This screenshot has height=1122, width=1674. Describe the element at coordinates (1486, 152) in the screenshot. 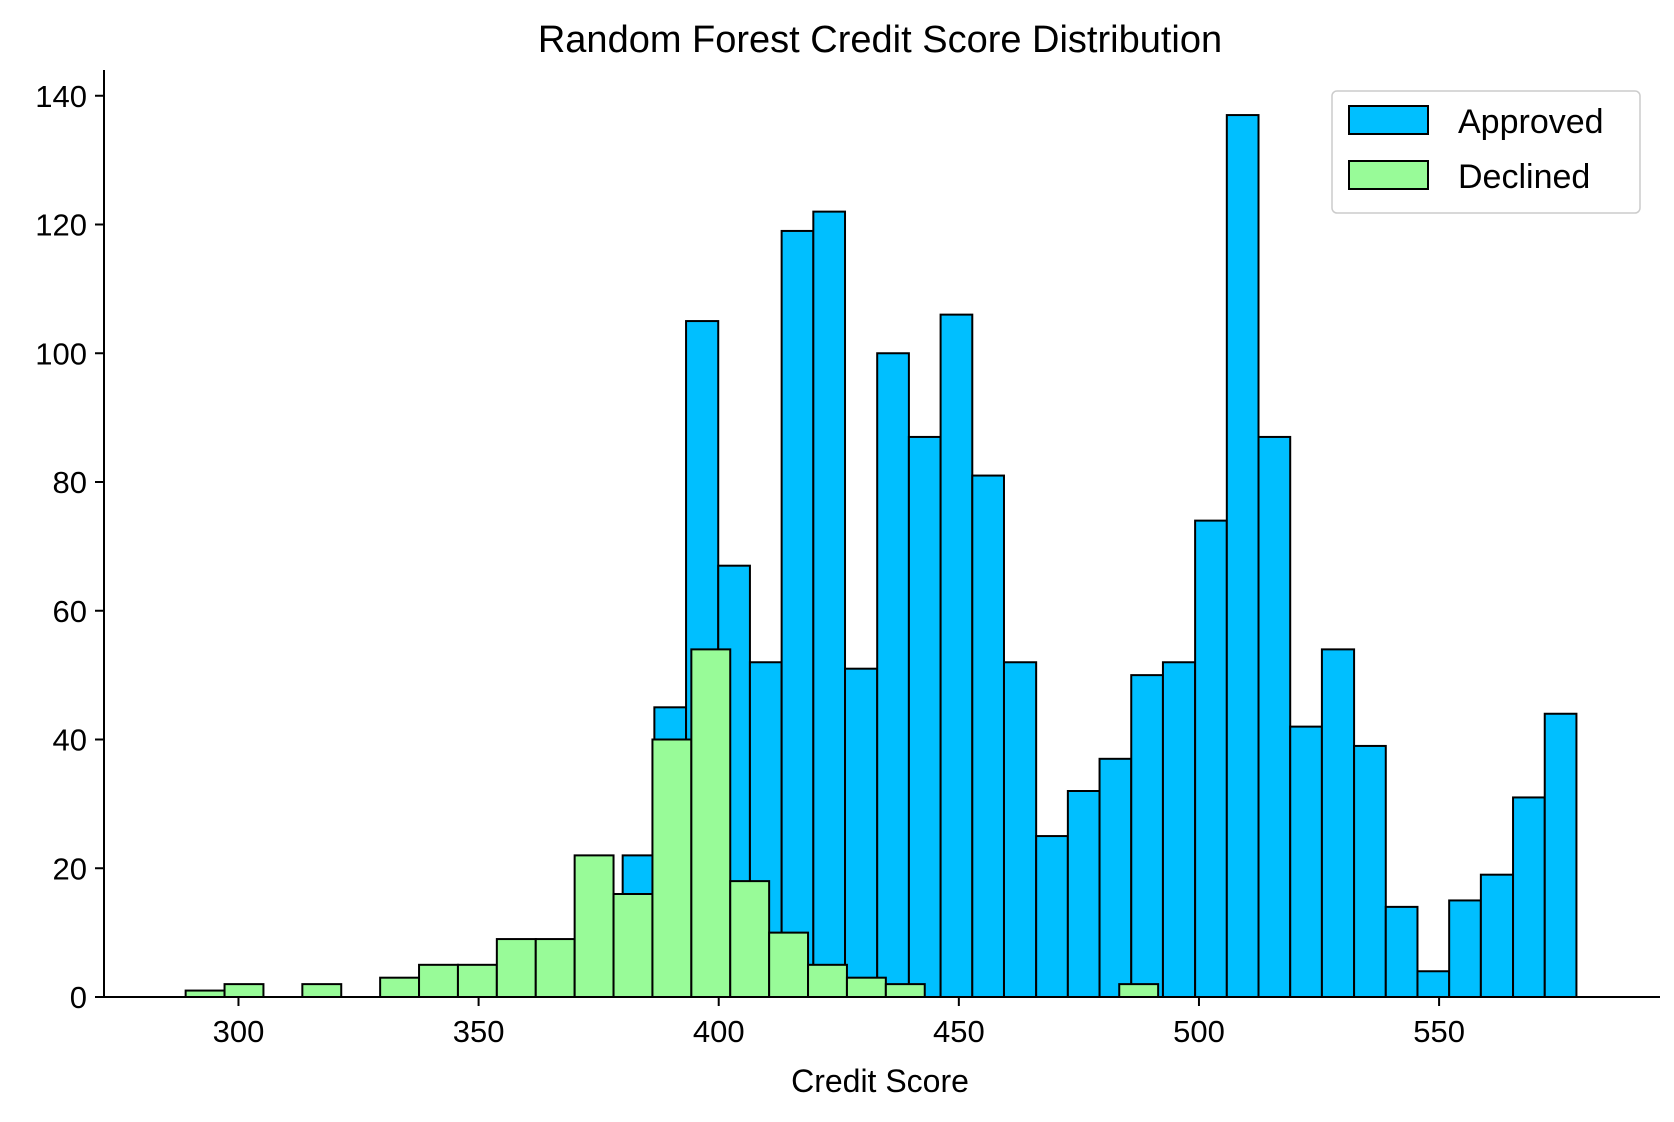

I see `legend: Approved Declined` at that location.